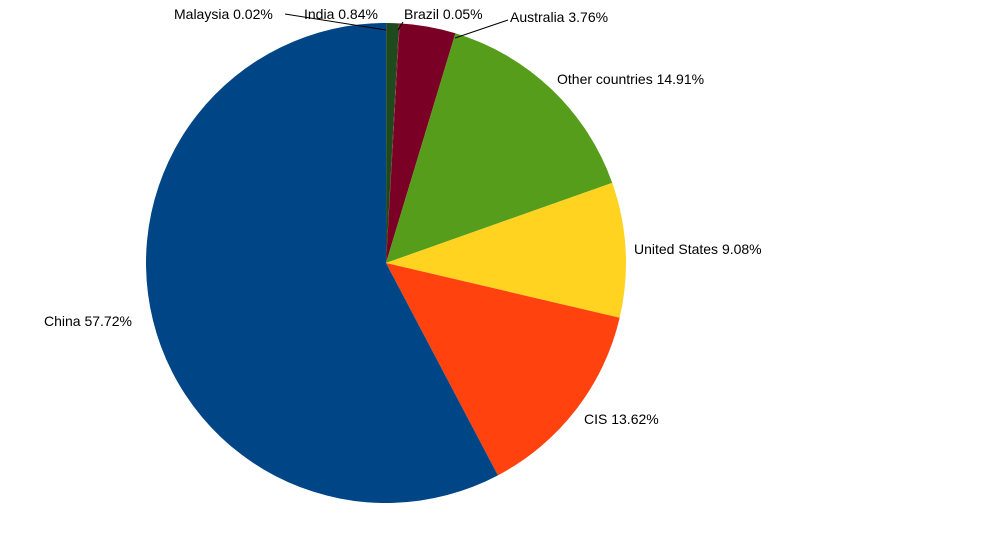  Describe the element at coordinates (698, 249) in the screenshot. I see `slice-label-united-states: United States 9.08%` at that location.